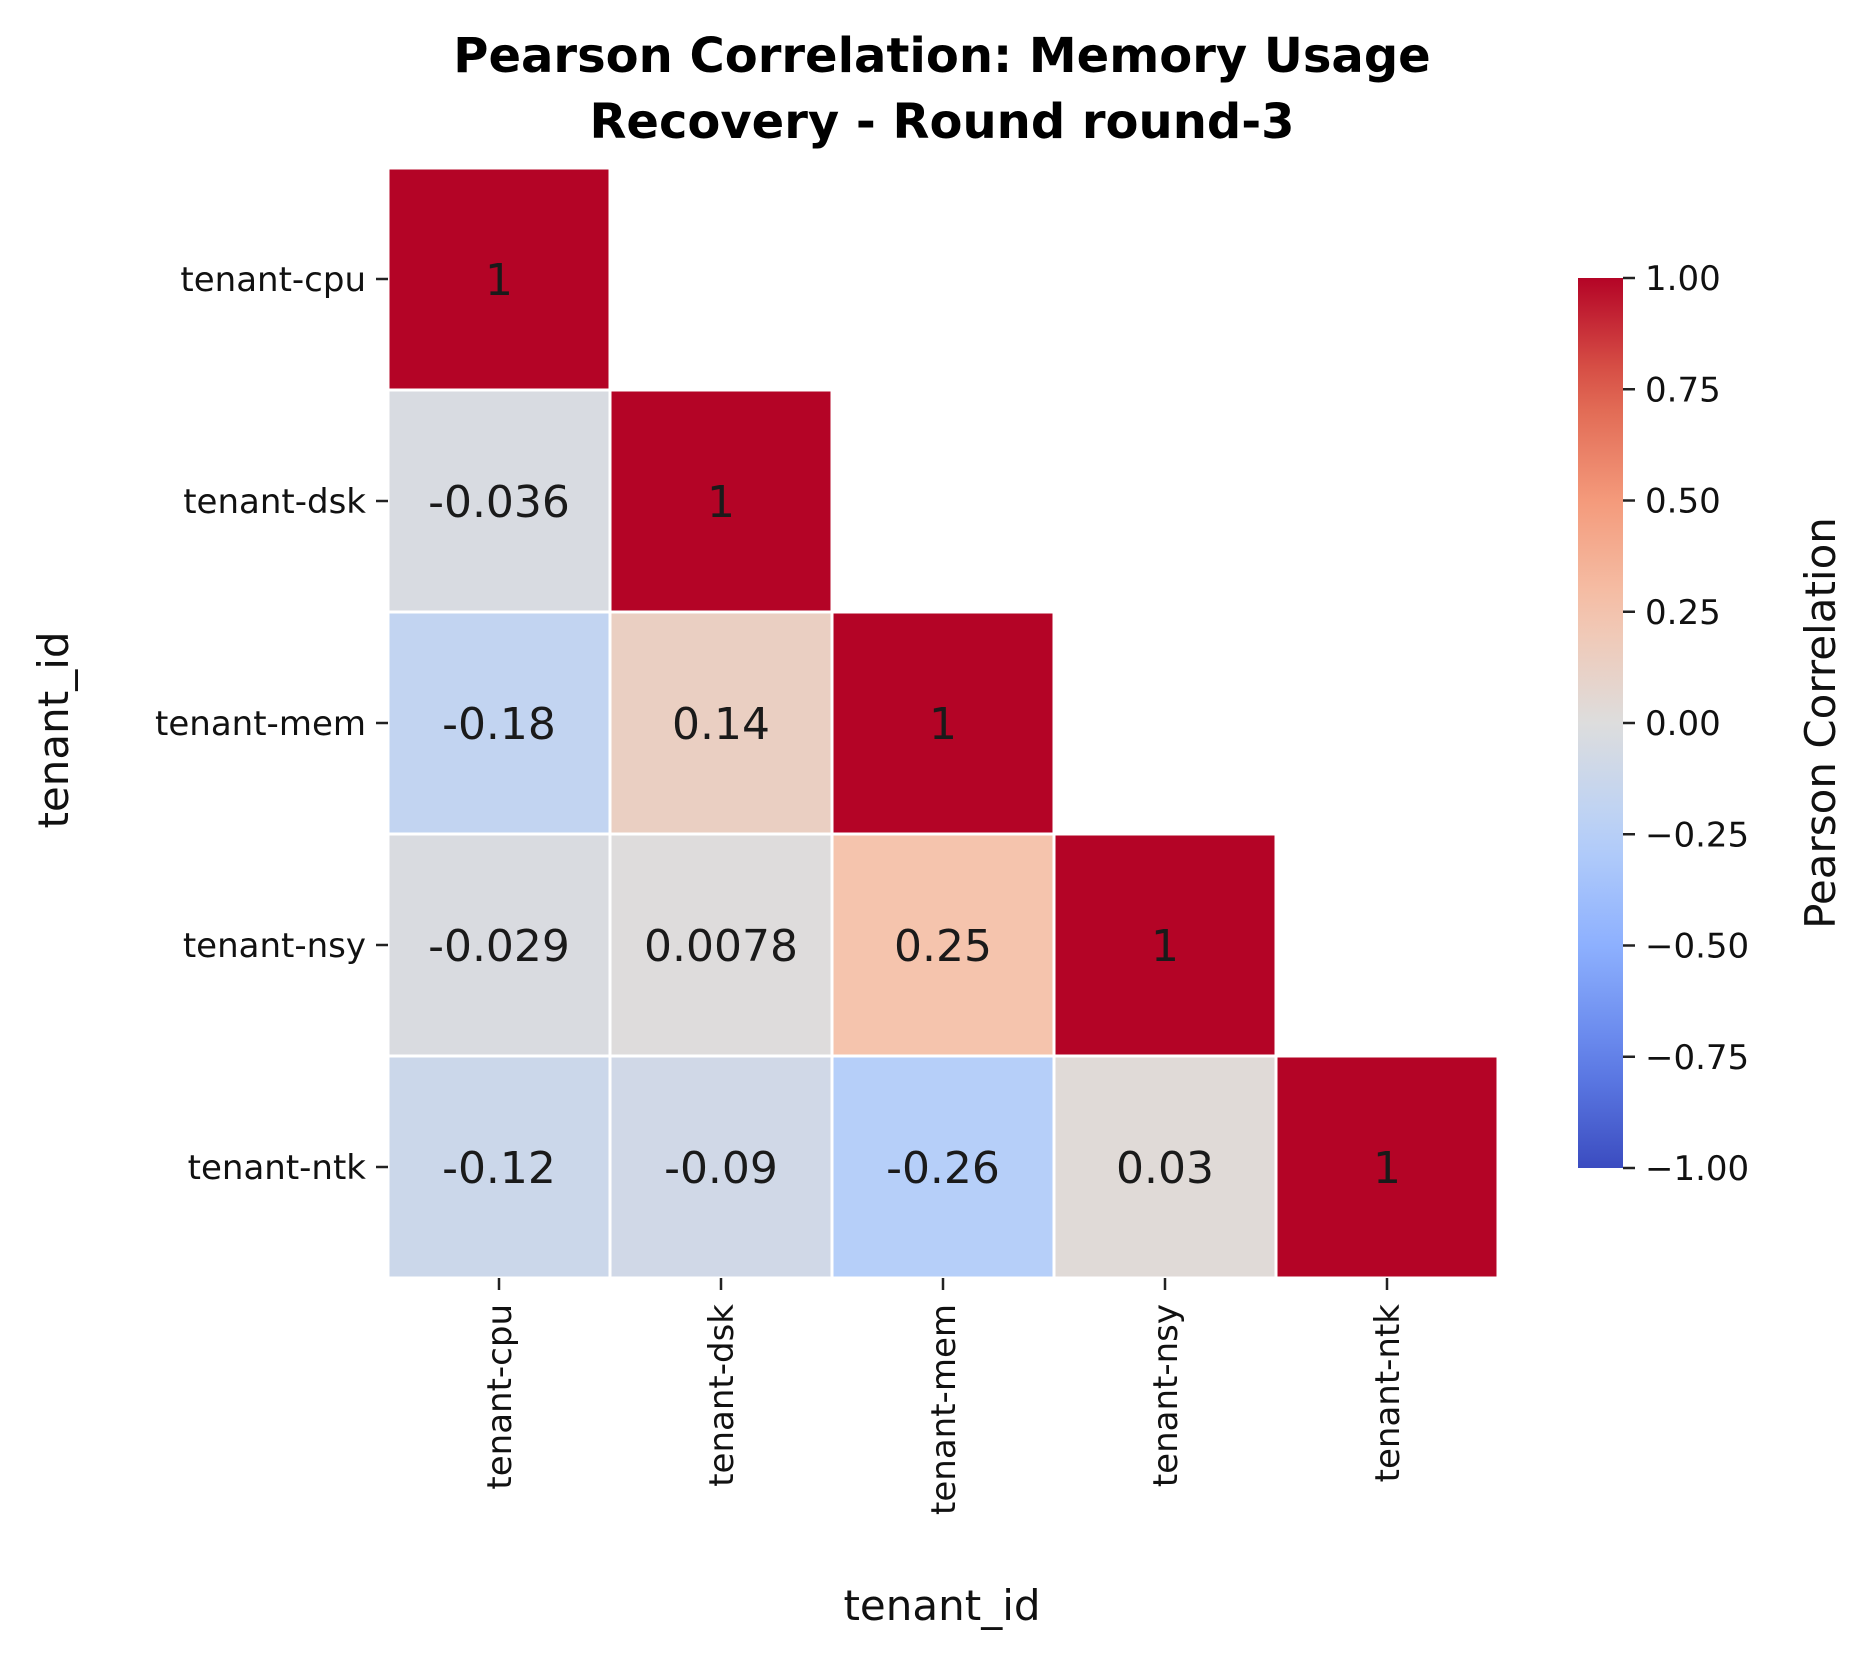 The height and width of the screenshot is (1658, 1863). Describe the element at coordinates (260, 724) in the screenshot. I see `y-tick-label: tenant-mem` at that location.